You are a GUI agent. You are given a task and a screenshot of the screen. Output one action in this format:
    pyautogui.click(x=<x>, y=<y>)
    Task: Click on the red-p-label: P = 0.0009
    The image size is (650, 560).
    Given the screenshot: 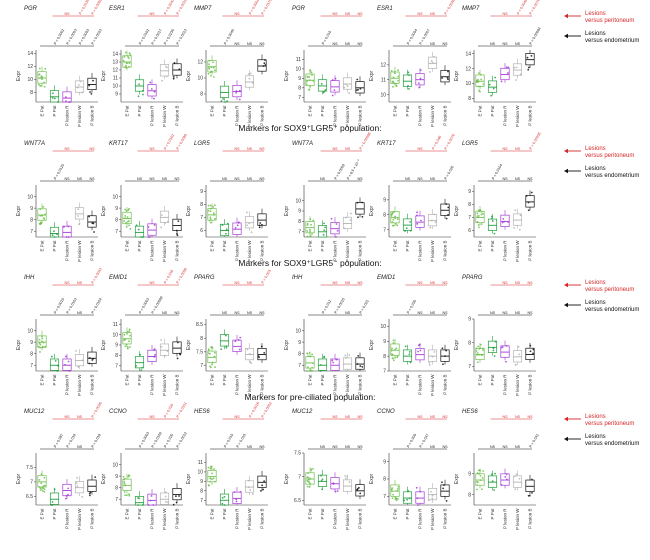 What is the action you would take?
    pyautogui.click(x=97, y=7)
    